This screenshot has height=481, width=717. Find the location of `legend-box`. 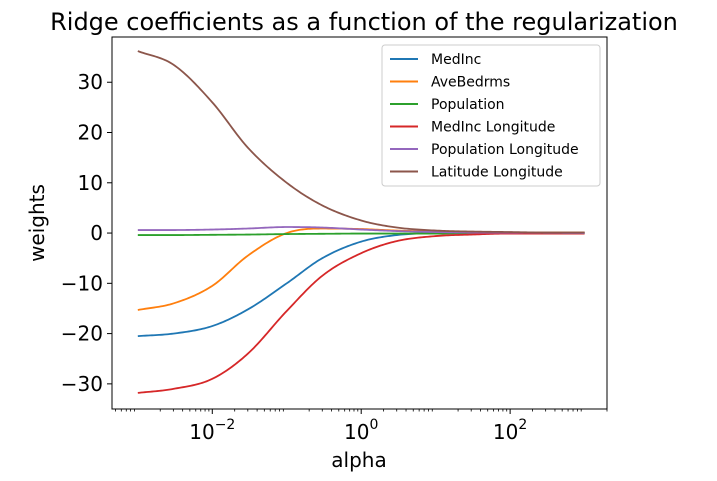

legend-box is located at coordinates (491, 115).